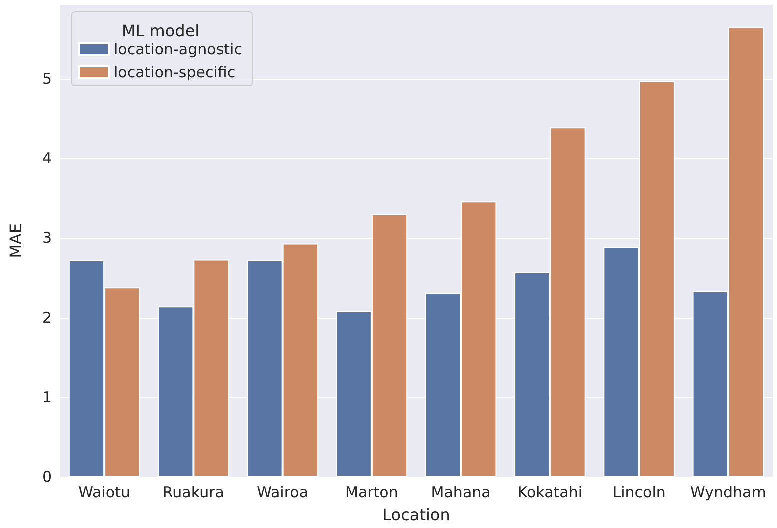 Image resolution: width=777 pixels, height=528 pixels. What do you see at coordinates (193, 493) in the screenshot?
I see `x-tick-label: Ruakura` at bounding box center [193, 493].